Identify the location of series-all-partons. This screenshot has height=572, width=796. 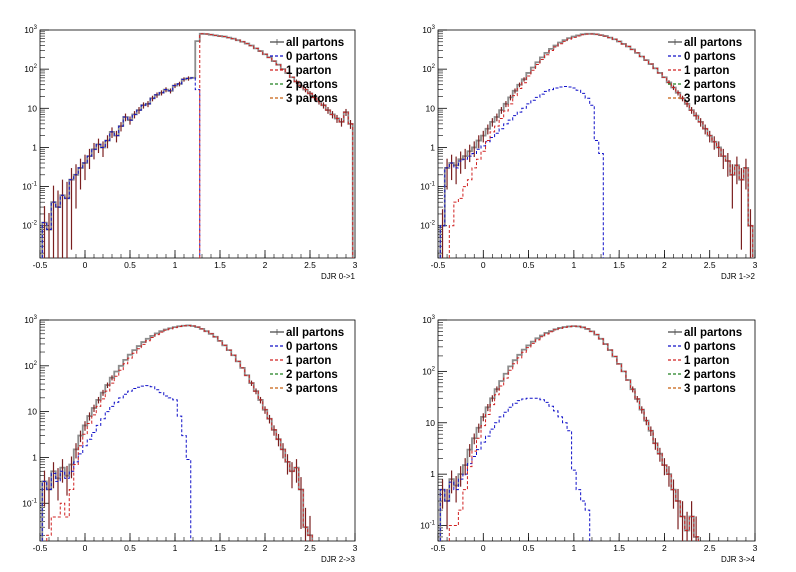
(177, 432).